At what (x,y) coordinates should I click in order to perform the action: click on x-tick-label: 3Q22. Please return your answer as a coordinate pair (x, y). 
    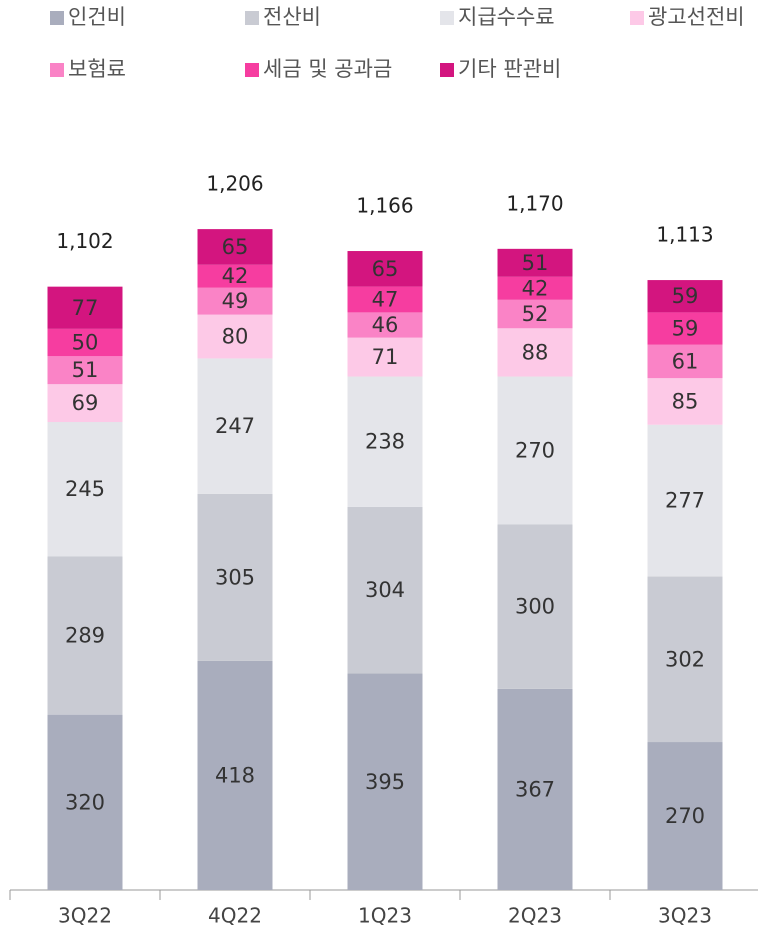
    Looking at the image, I should click on (85, 916).